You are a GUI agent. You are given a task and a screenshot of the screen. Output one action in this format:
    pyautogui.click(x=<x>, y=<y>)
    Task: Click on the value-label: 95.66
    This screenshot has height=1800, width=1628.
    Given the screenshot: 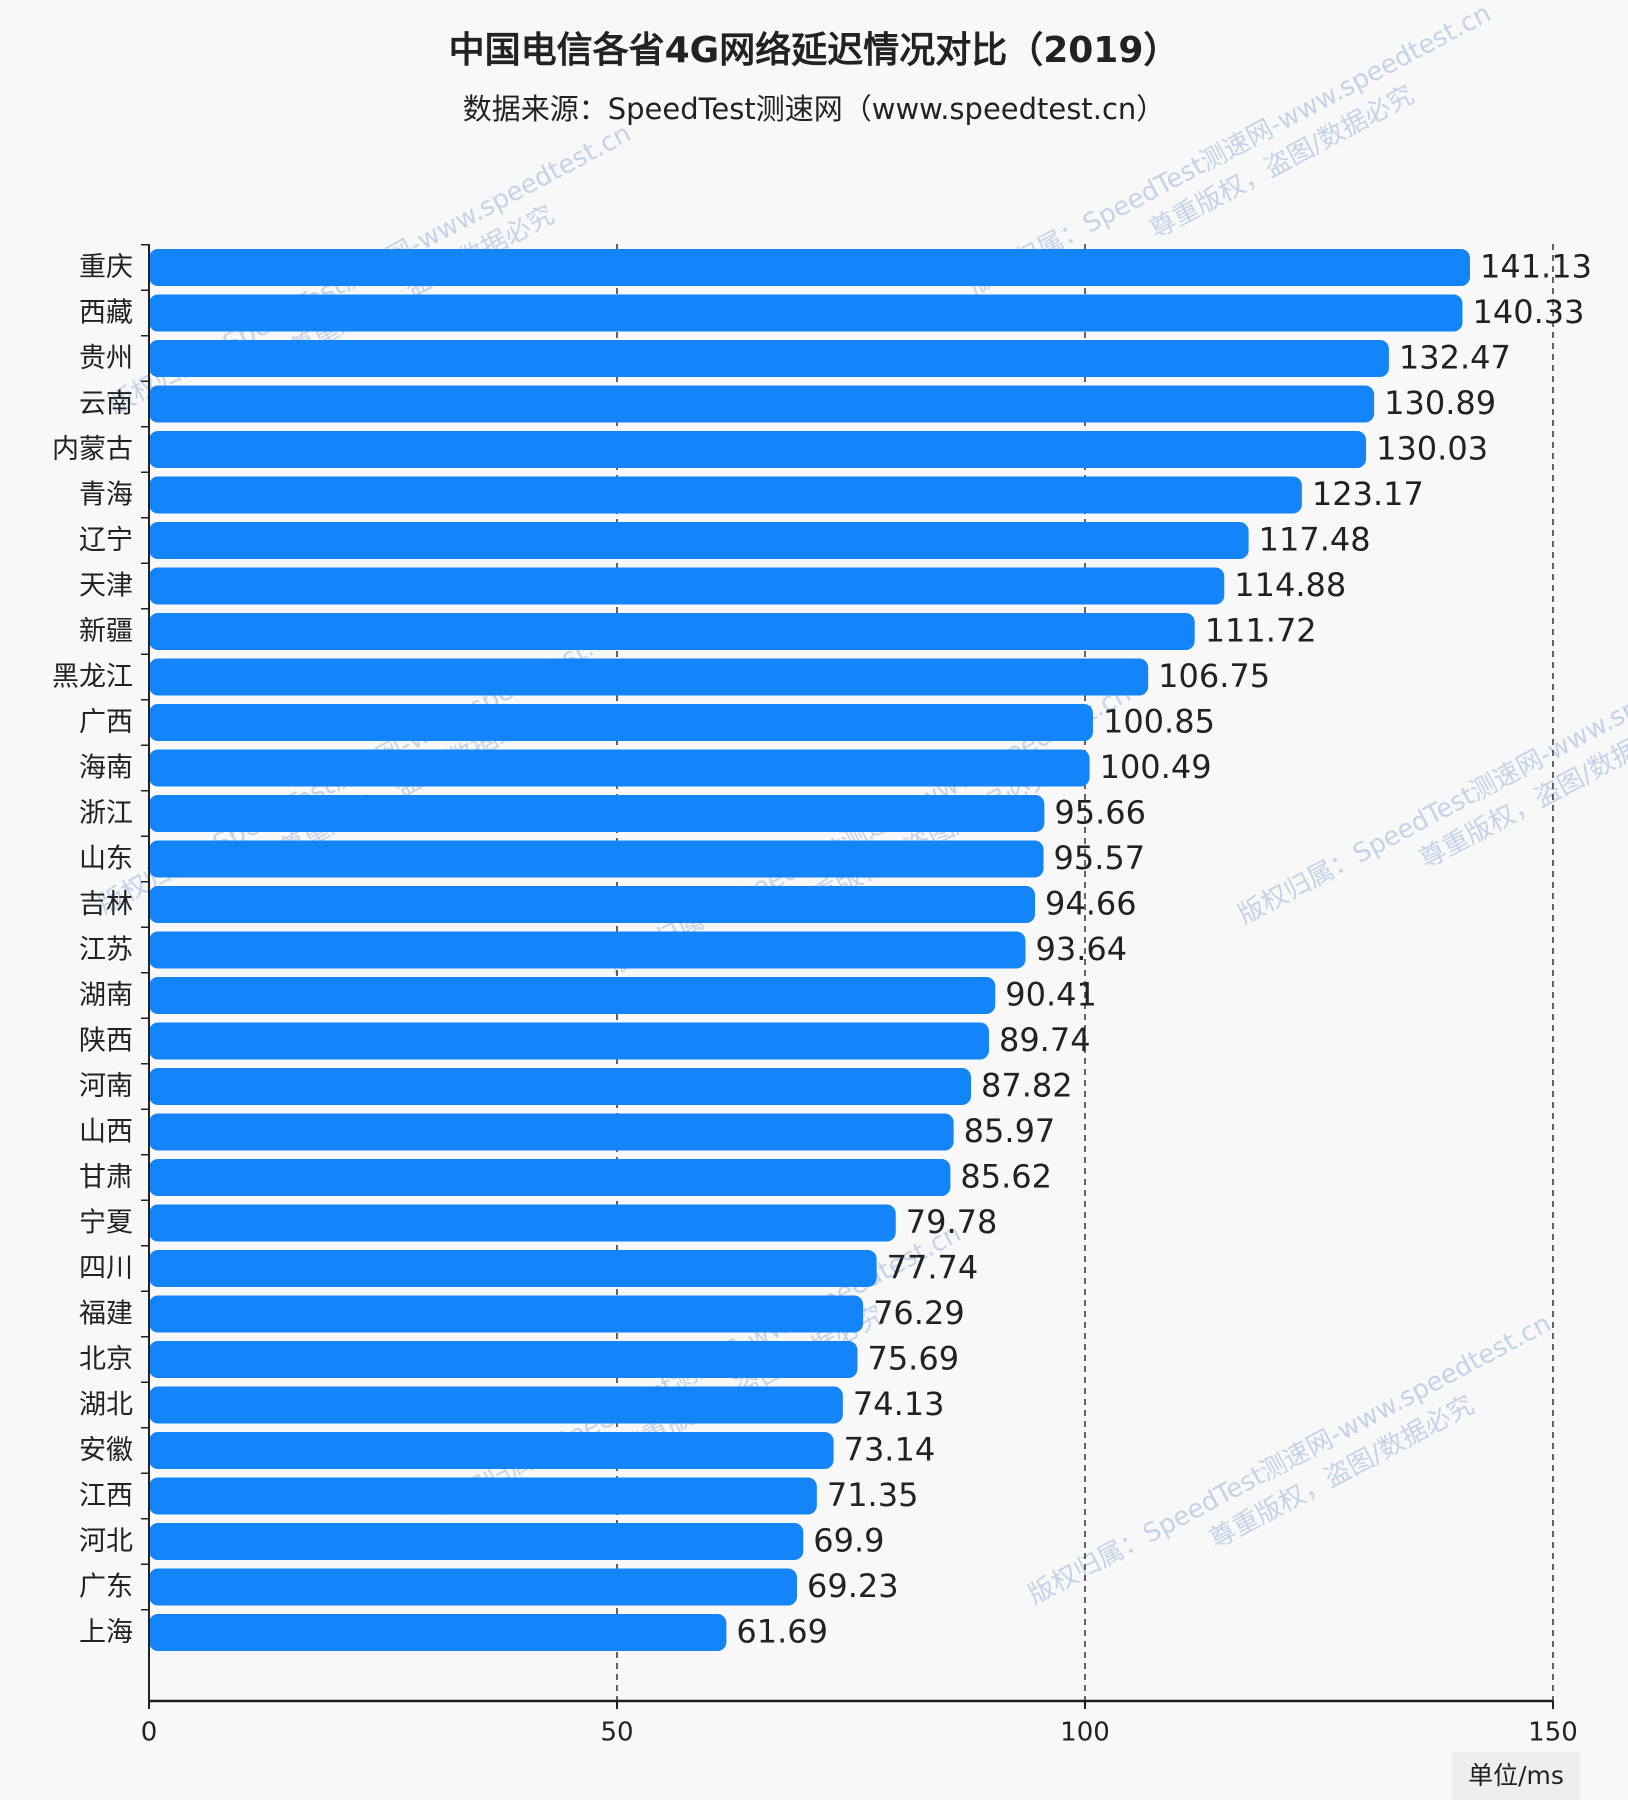 What is the action you would take?
    pyautogui.click(x=1100, y=813)
    